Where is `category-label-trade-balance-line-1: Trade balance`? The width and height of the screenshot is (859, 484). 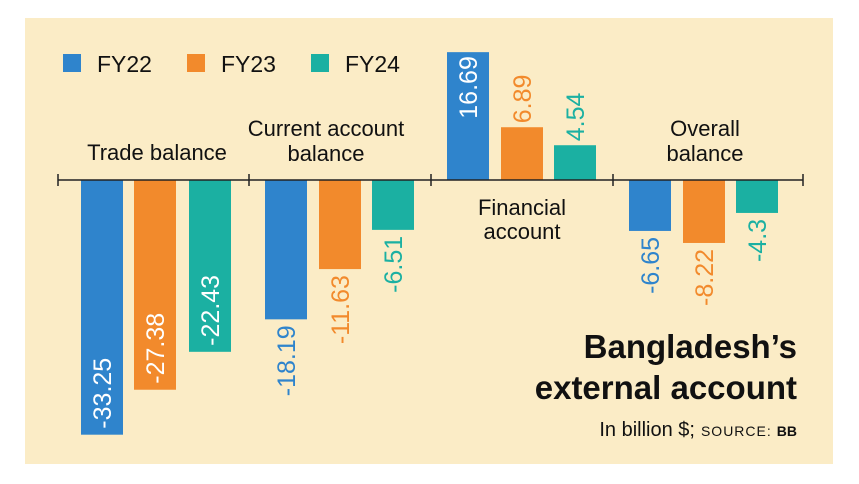
category-label-trade-balance-line-1: Trade balance is located at coordinates (157, 152).